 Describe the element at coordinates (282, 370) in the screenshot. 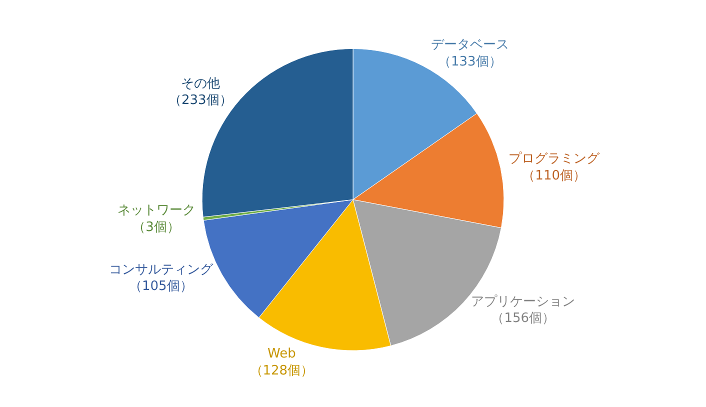

I see `data-label: （128個）` at that location.